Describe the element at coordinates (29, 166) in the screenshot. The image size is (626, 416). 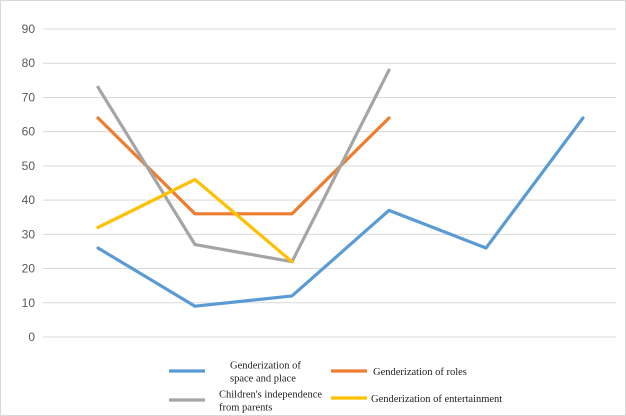
I see `y-tick-label: 50` at that location.